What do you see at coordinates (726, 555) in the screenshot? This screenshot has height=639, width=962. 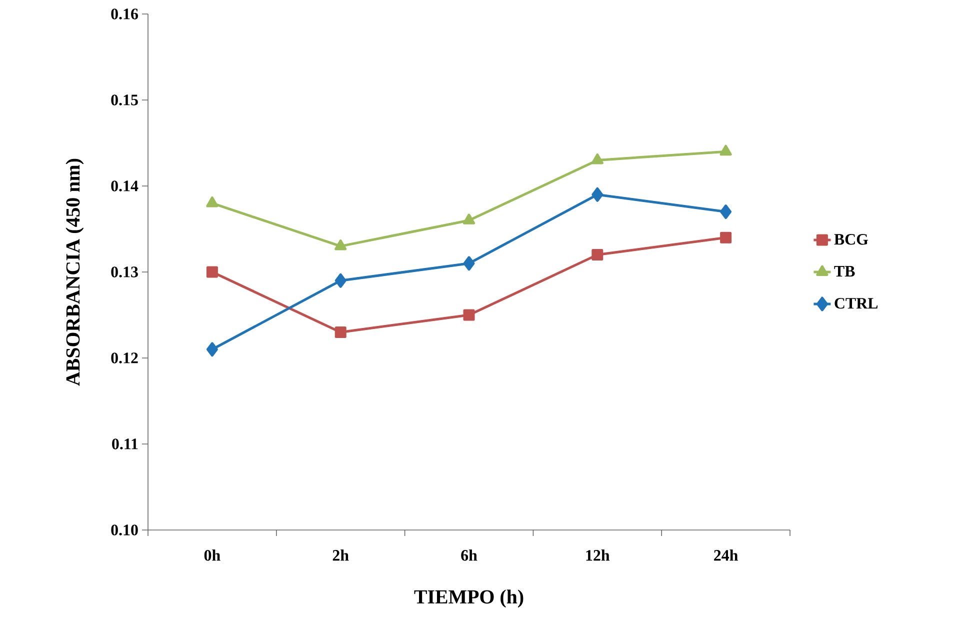 I see `x-tick-label: 24h` at bounding box center [726, 555].